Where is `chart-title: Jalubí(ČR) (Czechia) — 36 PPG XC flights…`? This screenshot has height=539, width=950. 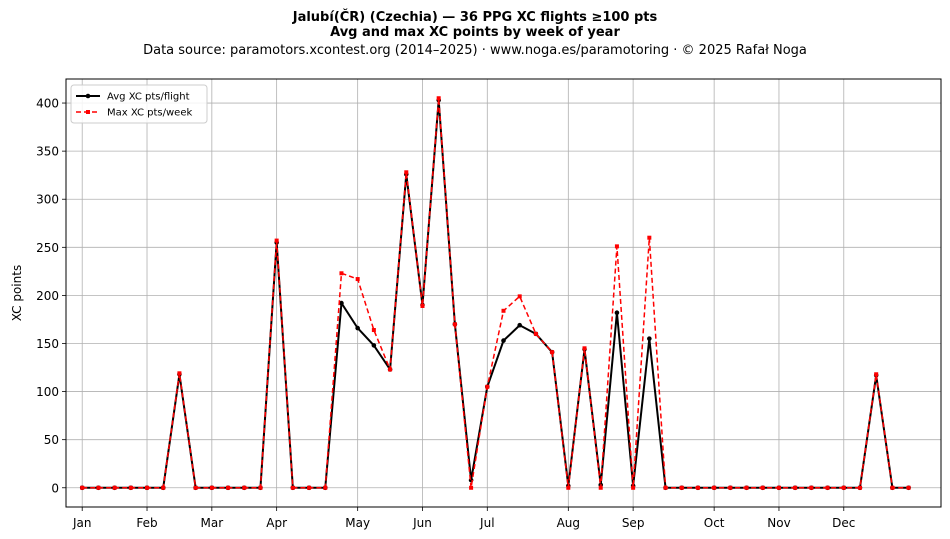
chart-title: Jalubí(ČR) (Czechia) — 36 PPG XC flights… is located at coordinates (475, 17).